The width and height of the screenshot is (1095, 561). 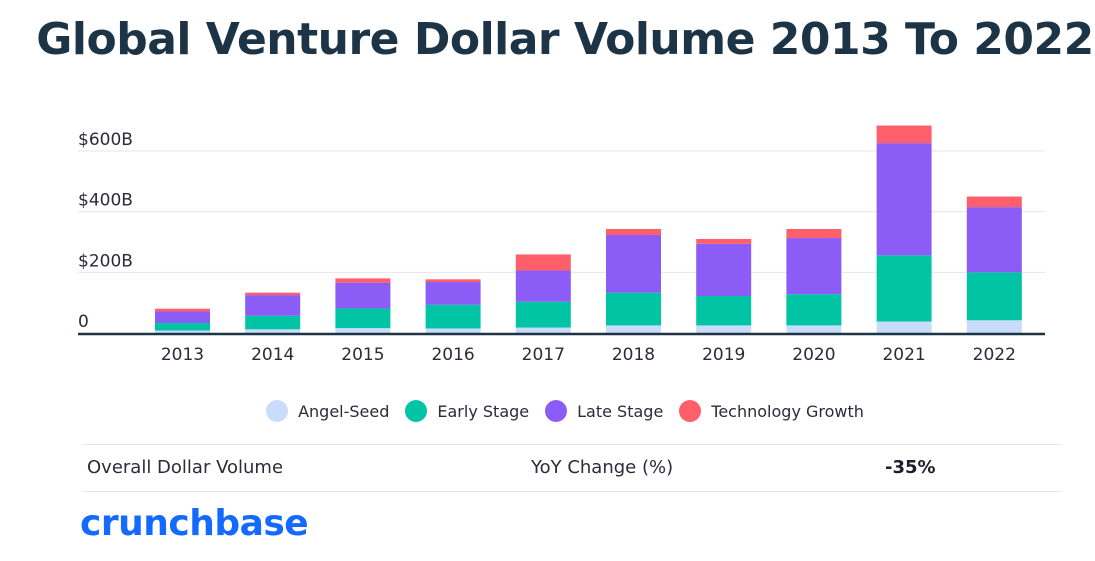 I want to click on bar-2015-technology-growth, so click(x=363, y=280).